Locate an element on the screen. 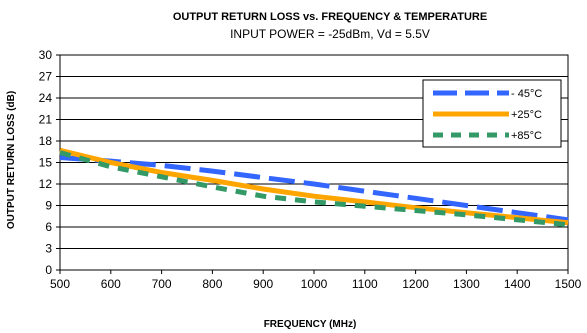  legend: - 45°C +25°C +85°C is located at coordinates (492, 113).